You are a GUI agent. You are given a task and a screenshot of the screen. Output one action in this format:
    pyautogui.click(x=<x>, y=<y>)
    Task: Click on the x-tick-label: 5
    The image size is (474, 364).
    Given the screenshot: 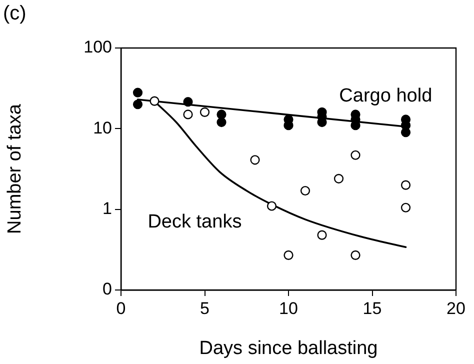 What is the action you would take?
    pyautogui.click(x=205, y=308)
    